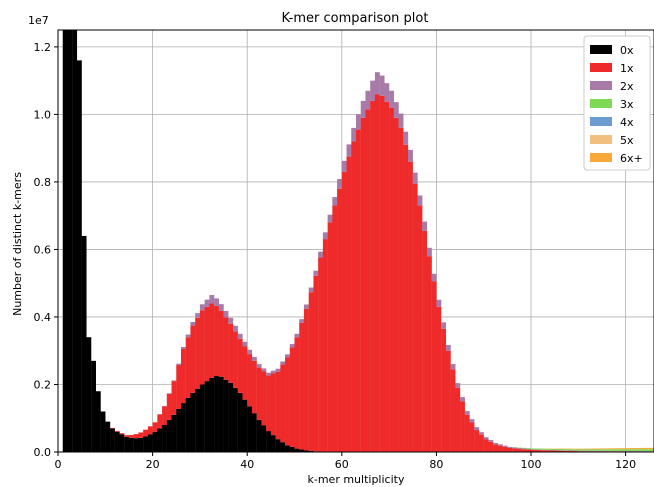  I want to click on legend-swatch-0x, so click(601, 49).